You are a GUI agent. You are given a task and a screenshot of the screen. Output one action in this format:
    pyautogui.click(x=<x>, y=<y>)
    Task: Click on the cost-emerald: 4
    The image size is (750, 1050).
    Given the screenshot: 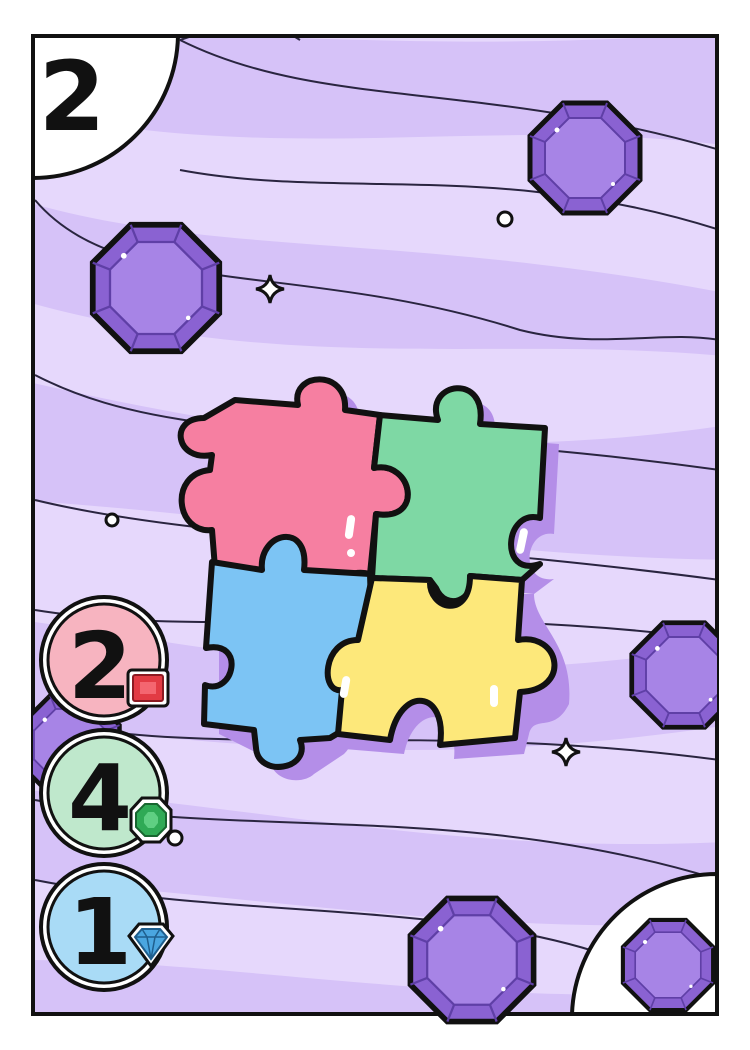 What is the action you would take?
    pyautogui.click(x=106, y=793)
    